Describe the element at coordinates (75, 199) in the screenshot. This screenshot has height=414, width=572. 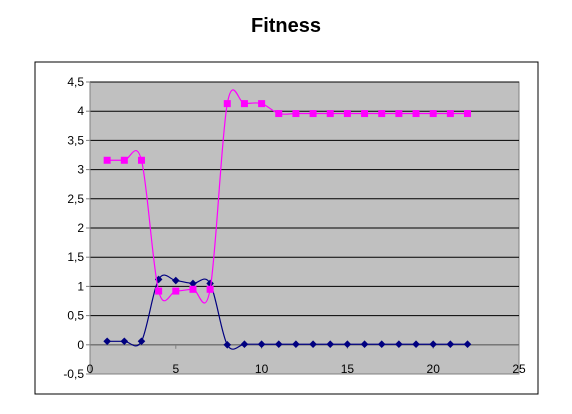
I see `y-tick-label: 2,5` at that location.